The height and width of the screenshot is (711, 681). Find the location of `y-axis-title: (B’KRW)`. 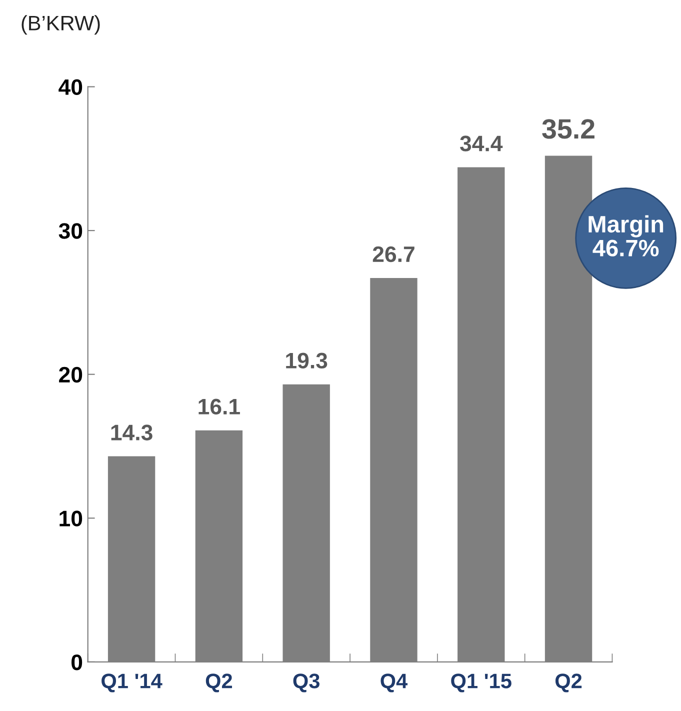

y-axis-title: (B’KRW) is located at coordinates (61, 25).